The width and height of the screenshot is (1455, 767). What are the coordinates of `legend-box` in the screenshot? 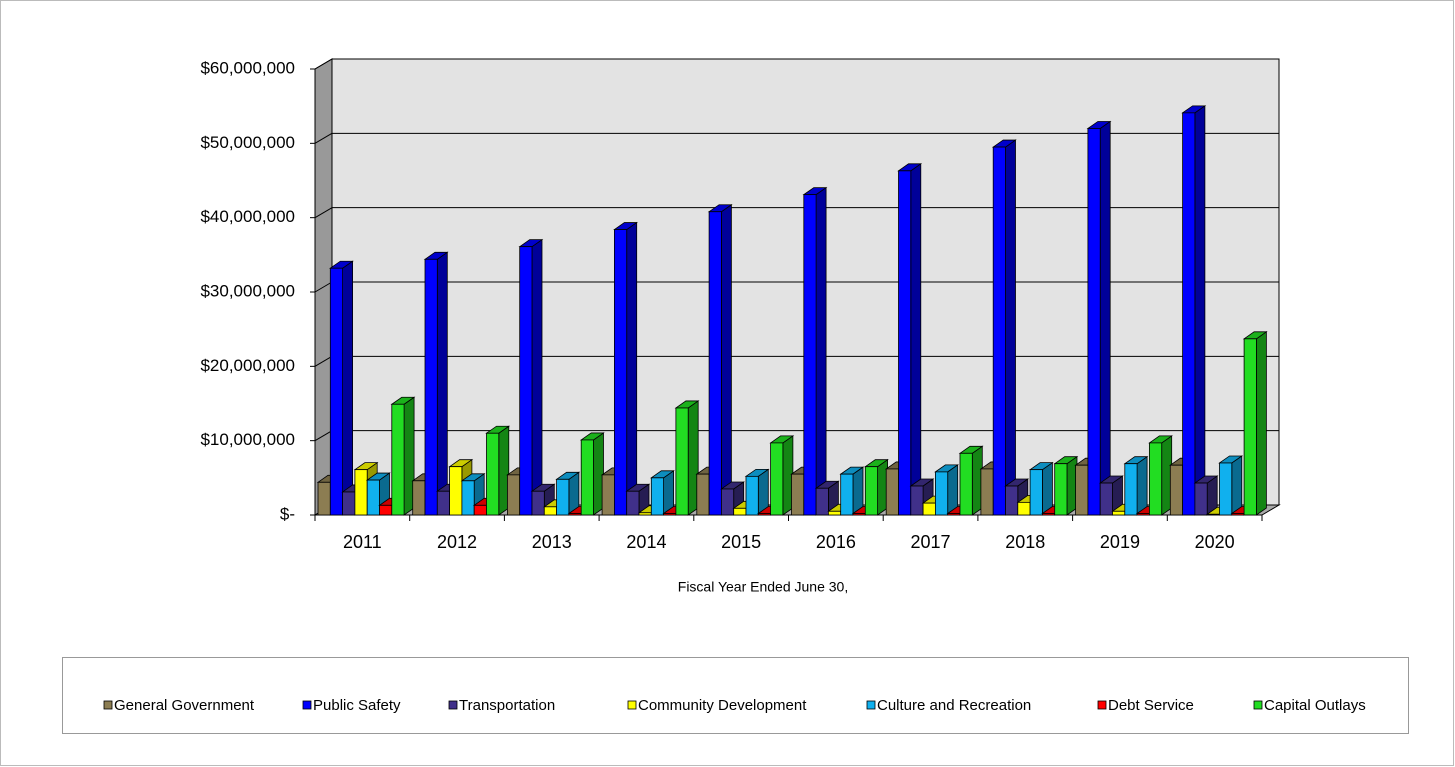 It's located at (735, 695).